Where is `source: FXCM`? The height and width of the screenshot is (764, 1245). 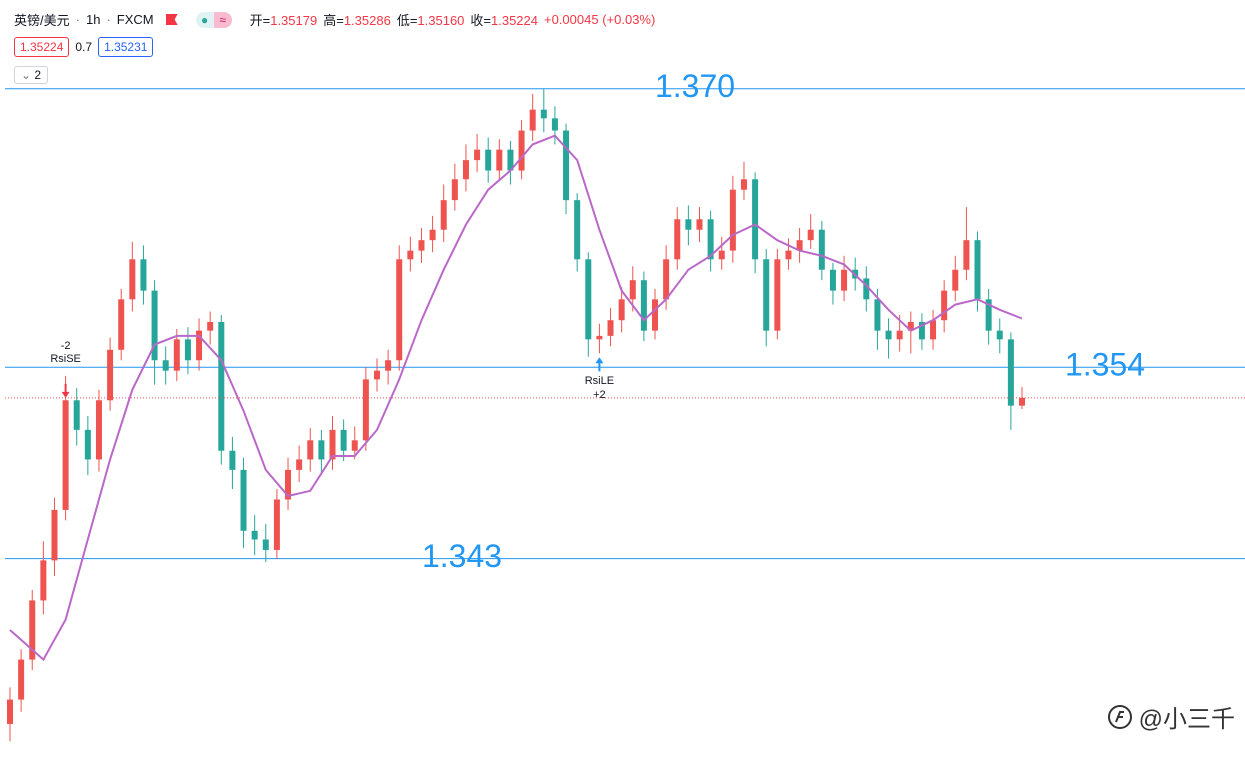 source: FXCM is located at coordinates (135, 19).